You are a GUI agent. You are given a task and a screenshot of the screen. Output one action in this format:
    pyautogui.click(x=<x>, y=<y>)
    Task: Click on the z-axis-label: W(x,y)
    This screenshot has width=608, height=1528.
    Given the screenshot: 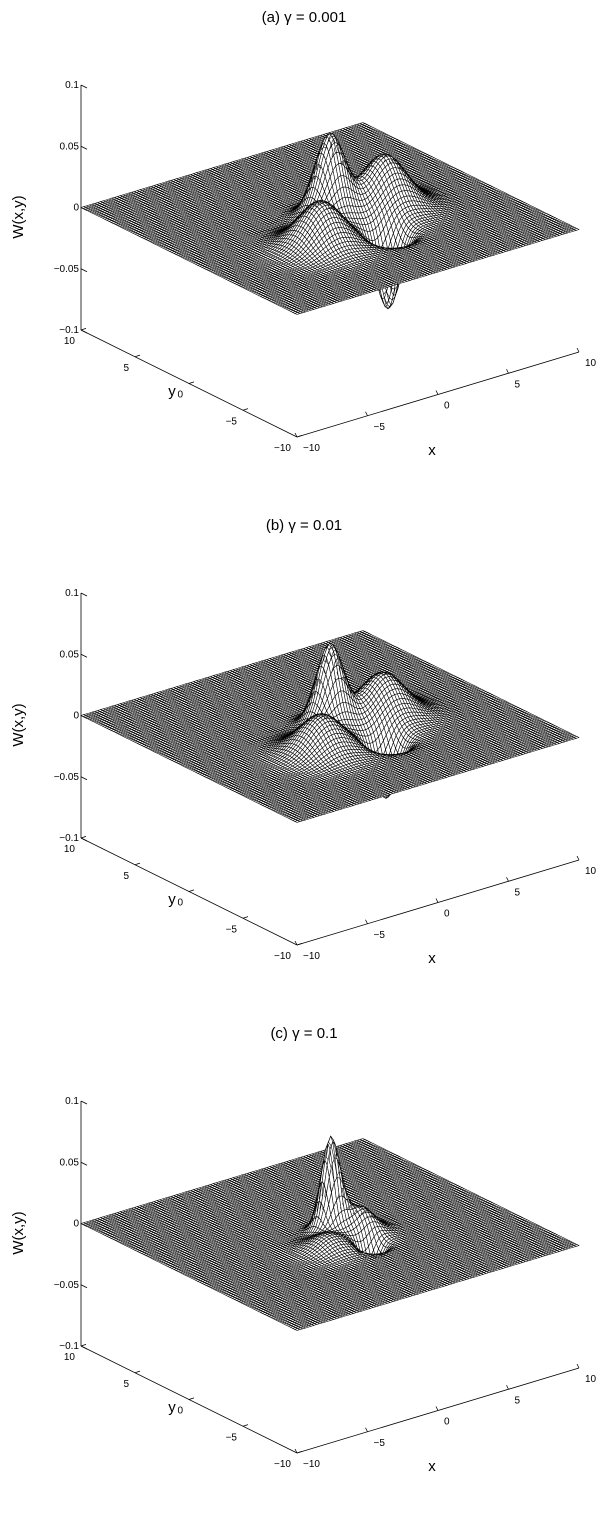 What is the action you would take?
    pyautogui.click(x=18, y=216)
    